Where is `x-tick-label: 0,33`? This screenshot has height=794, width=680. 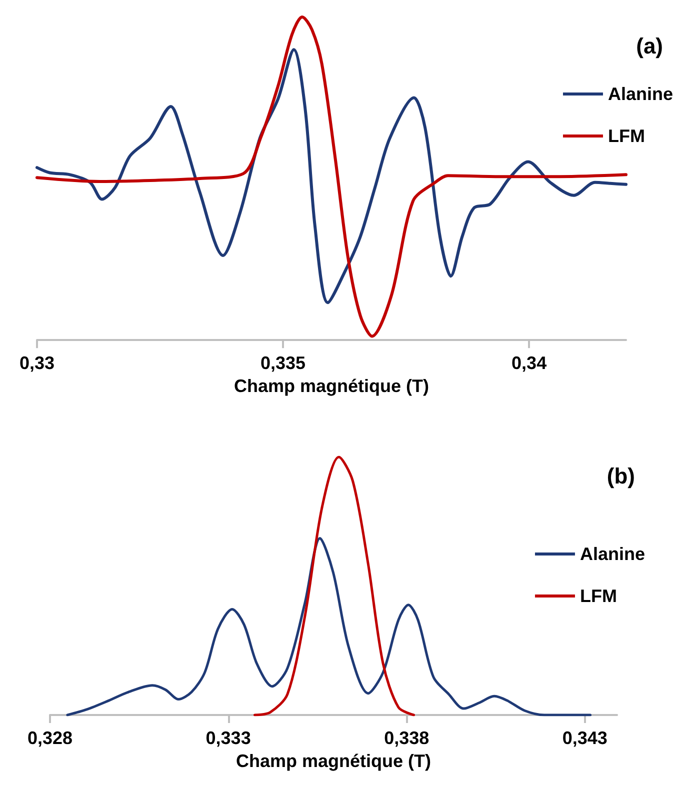
x-tick-label: 0,33 is located at coordinates (37, 363).